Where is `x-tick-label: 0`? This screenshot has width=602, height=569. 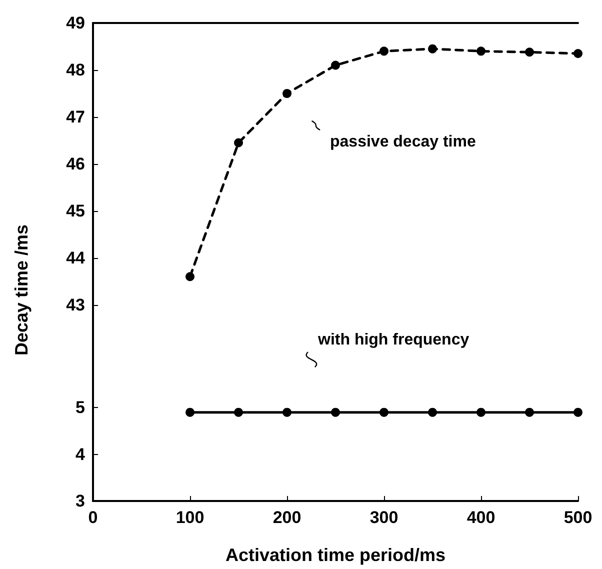 x-tick-label: 0 is located at coordinates (93, 517).